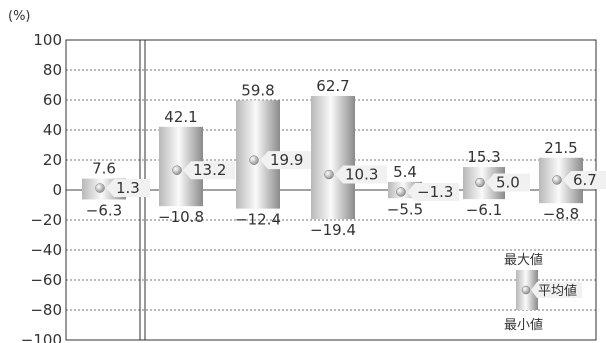  I want to click on max-label: 62.7, so click(332, 86).